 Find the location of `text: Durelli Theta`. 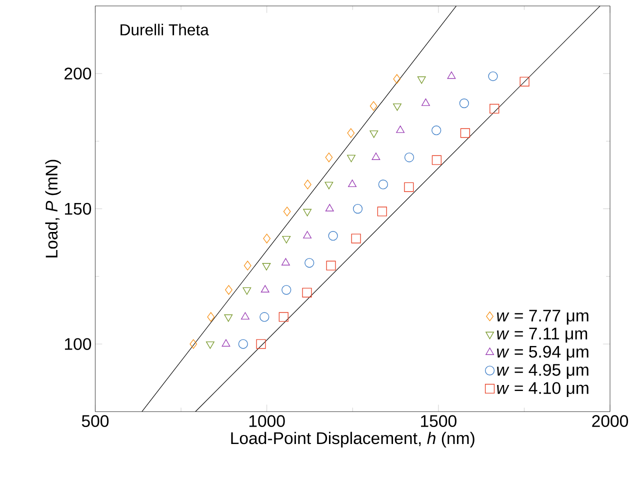

text: Durelli Theta is located at coordinates (164, 30).